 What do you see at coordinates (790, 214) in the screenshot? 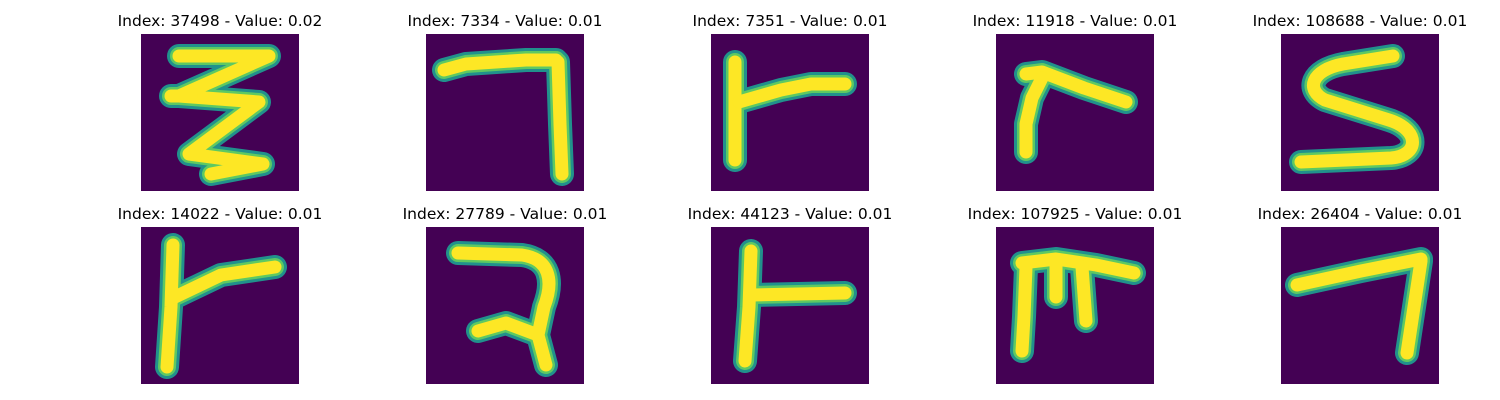
I see `panel-title: Index: 44123 - Value: 0.01` at bounding box center [790, 214].